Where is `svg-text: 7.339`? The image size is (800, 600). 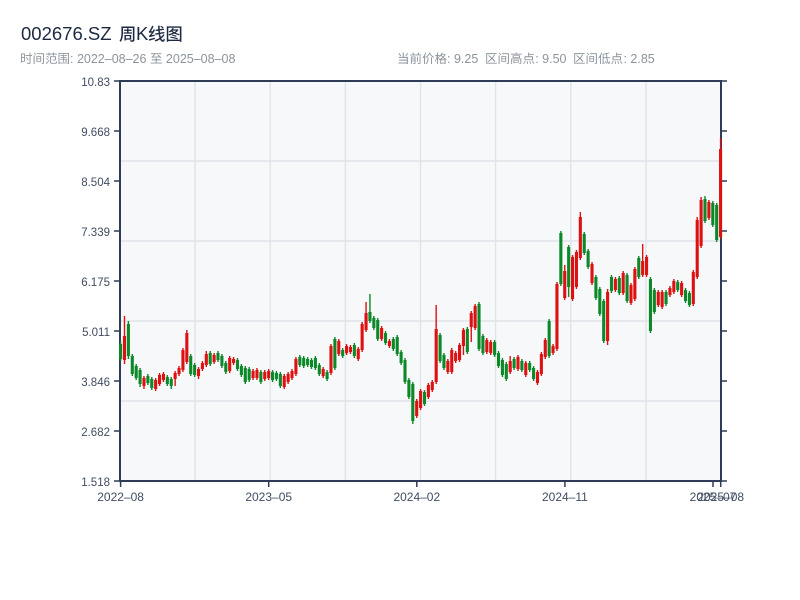
svg-text: 7.339 is located at coordinates (95, 233).